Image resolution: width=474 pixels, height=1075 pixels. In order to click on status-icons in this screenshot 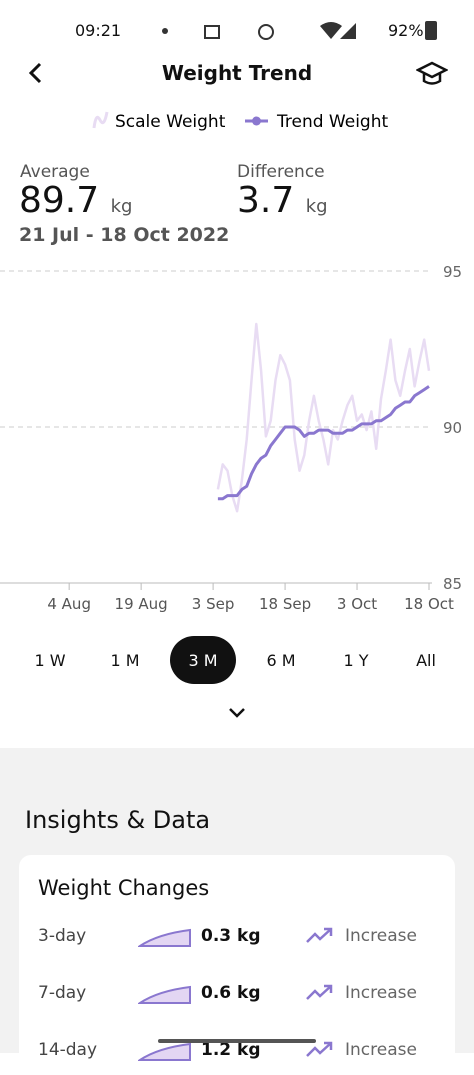, I will do `click(259, 31)`.